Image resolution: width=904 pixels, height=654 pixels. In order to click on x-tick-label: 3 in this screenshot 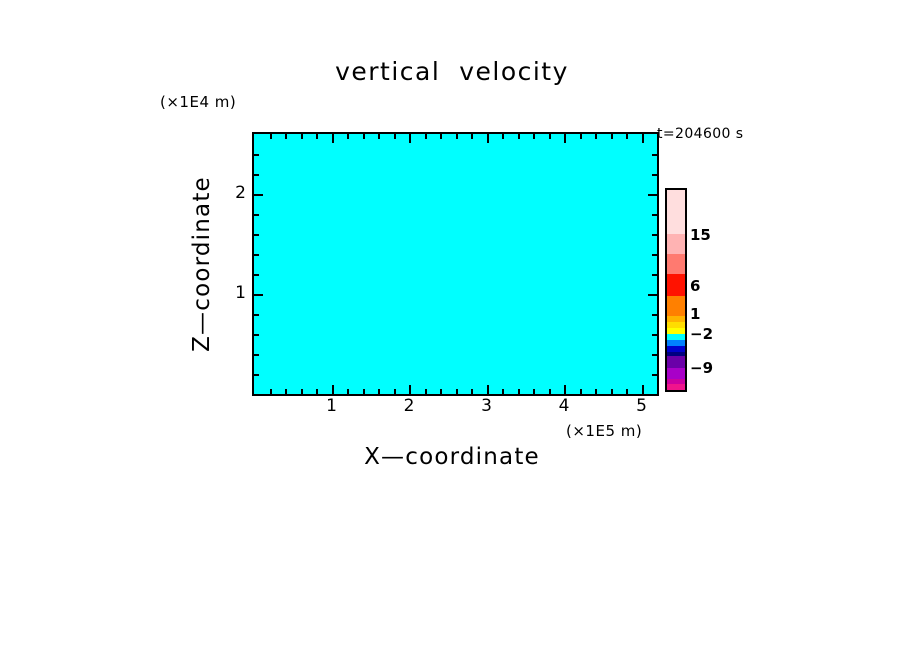, I will do `click(486, 406)`.